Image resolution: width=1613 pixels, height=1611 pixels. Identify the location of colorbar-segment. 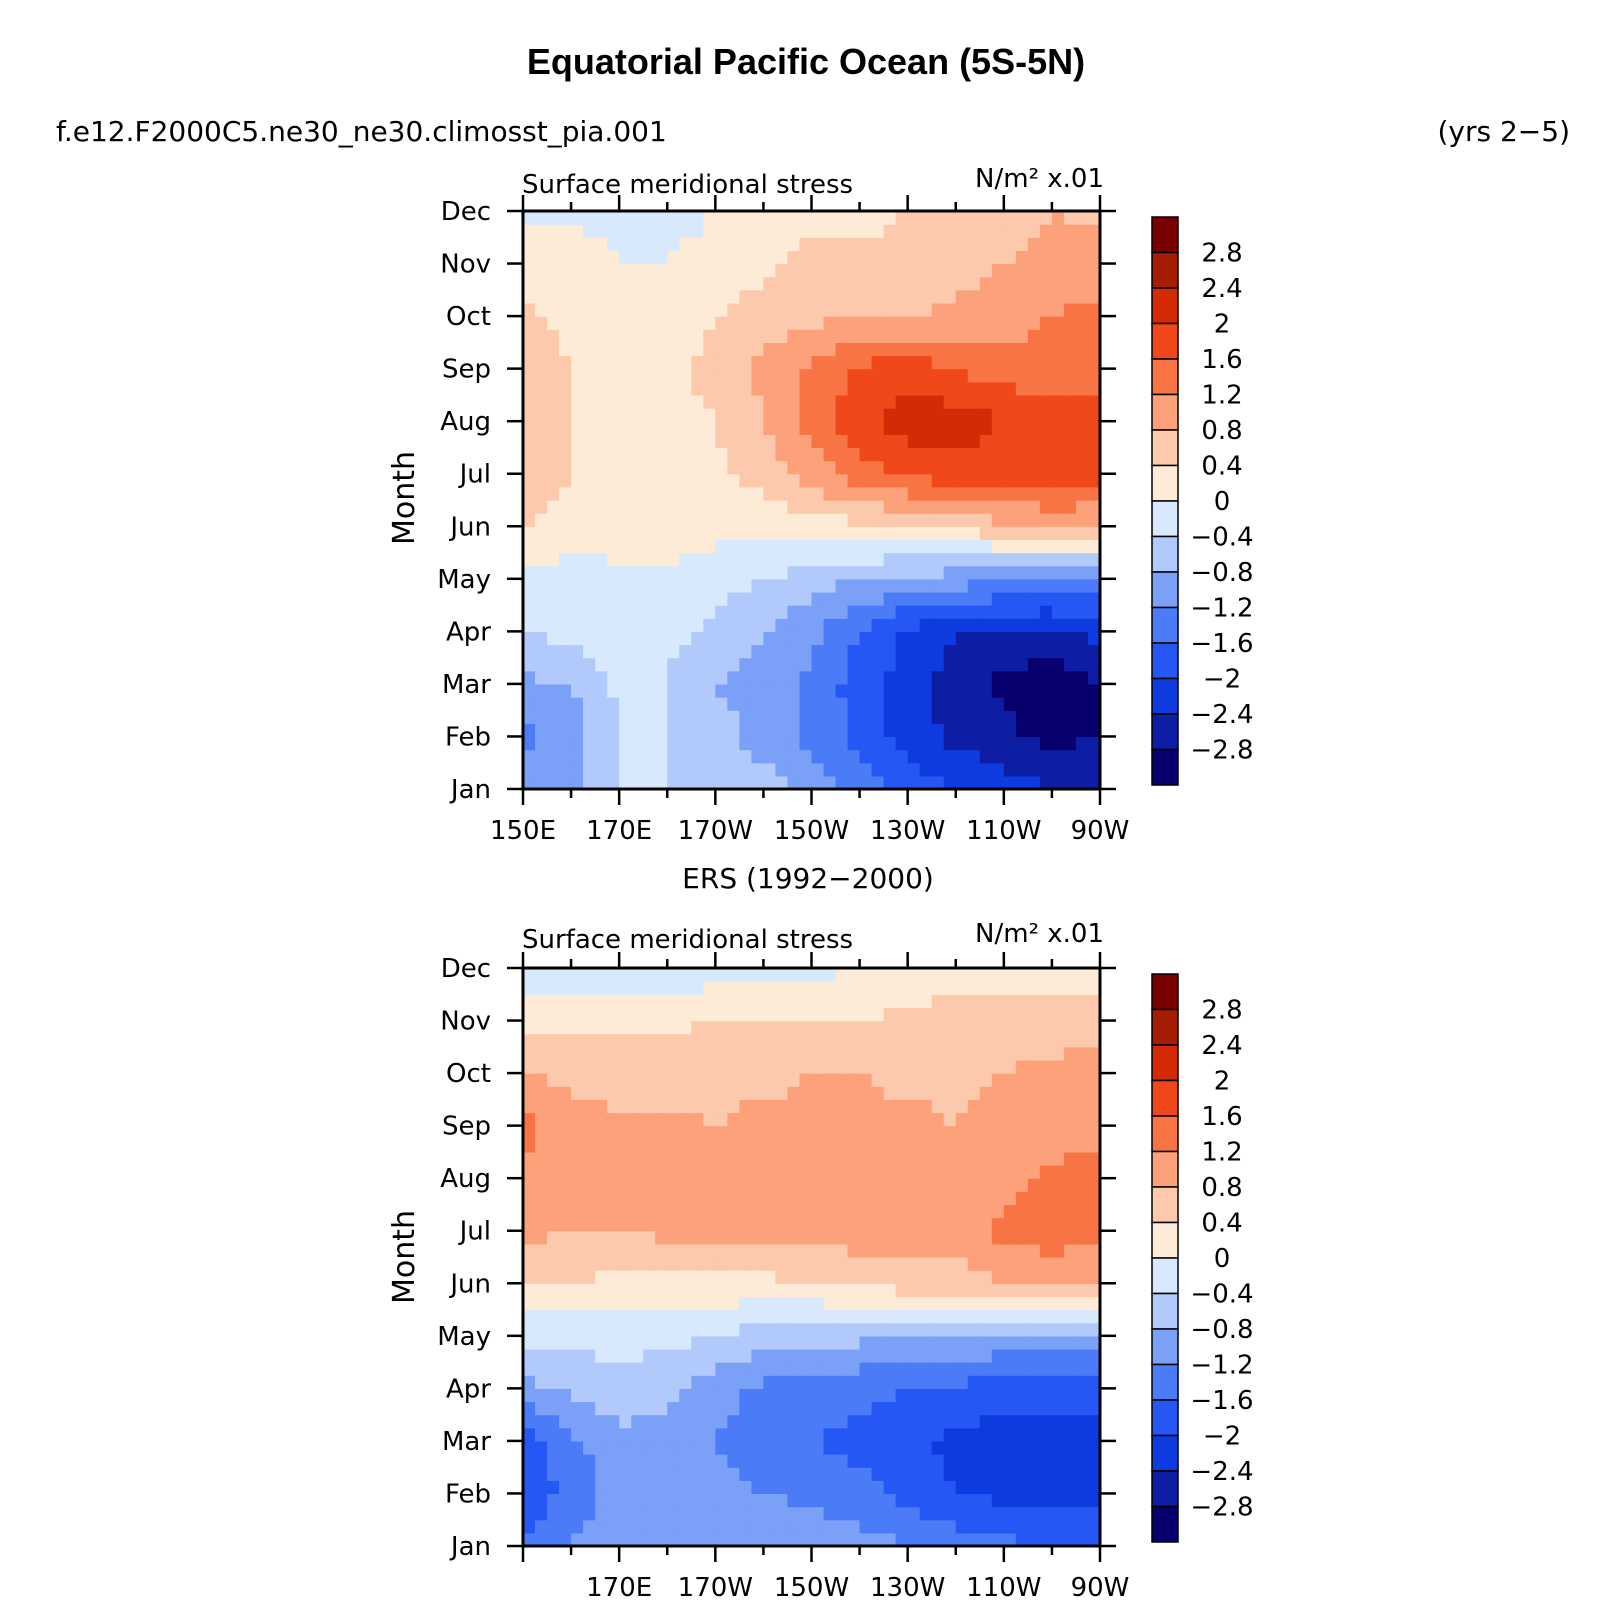
(1165, 590).